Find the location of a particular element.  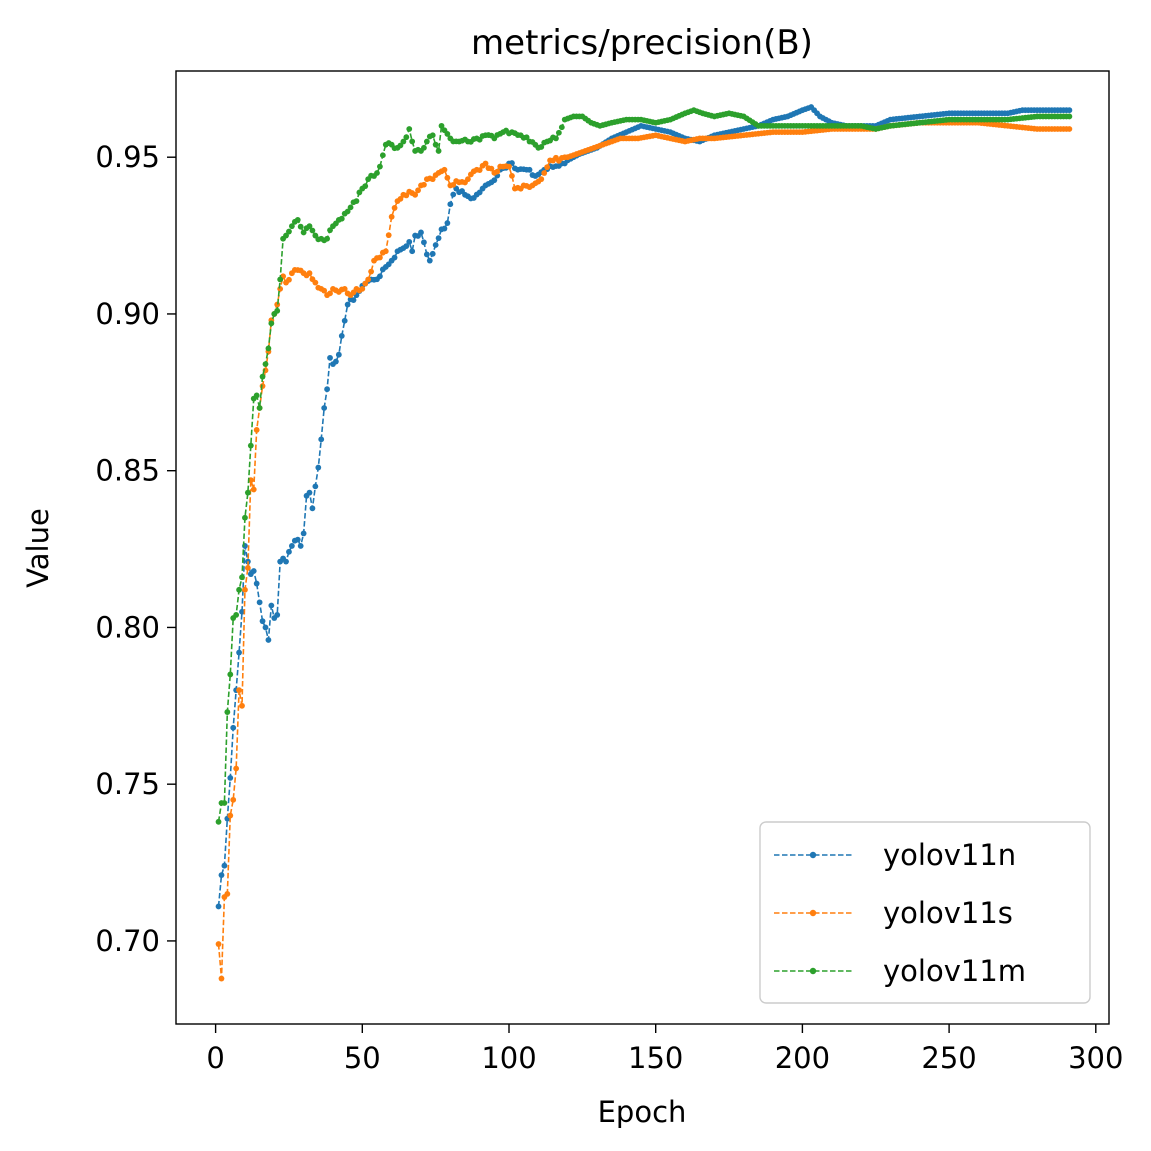

x-tick-label: 300 is located at coordinates (1095, 1058).